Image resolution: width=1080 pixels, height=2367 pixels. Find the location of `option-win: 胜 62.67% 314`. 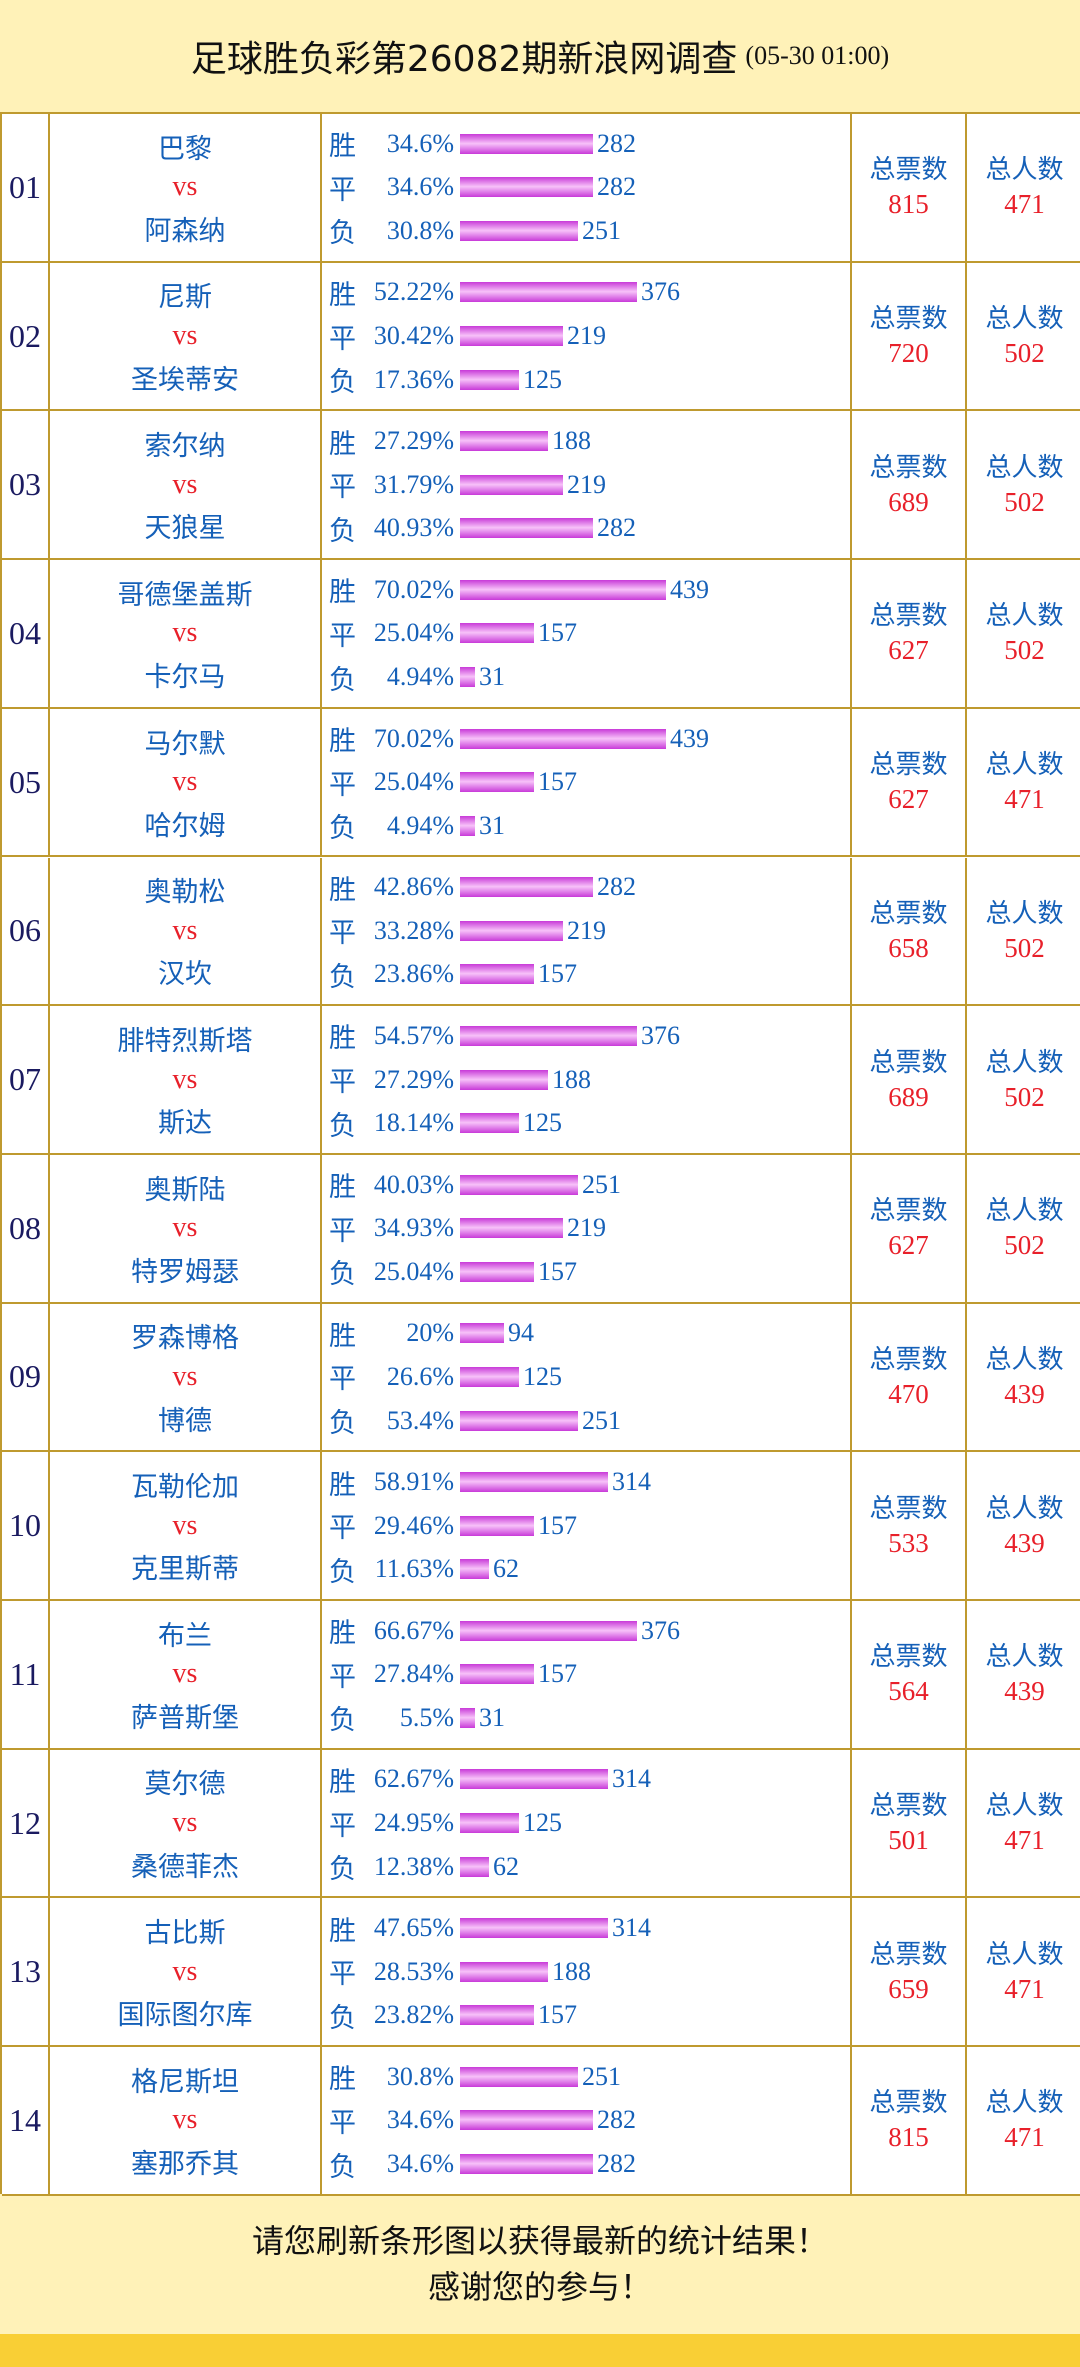

option-win: 胜 62.67% 314 is located at coordinates (586, 1779).